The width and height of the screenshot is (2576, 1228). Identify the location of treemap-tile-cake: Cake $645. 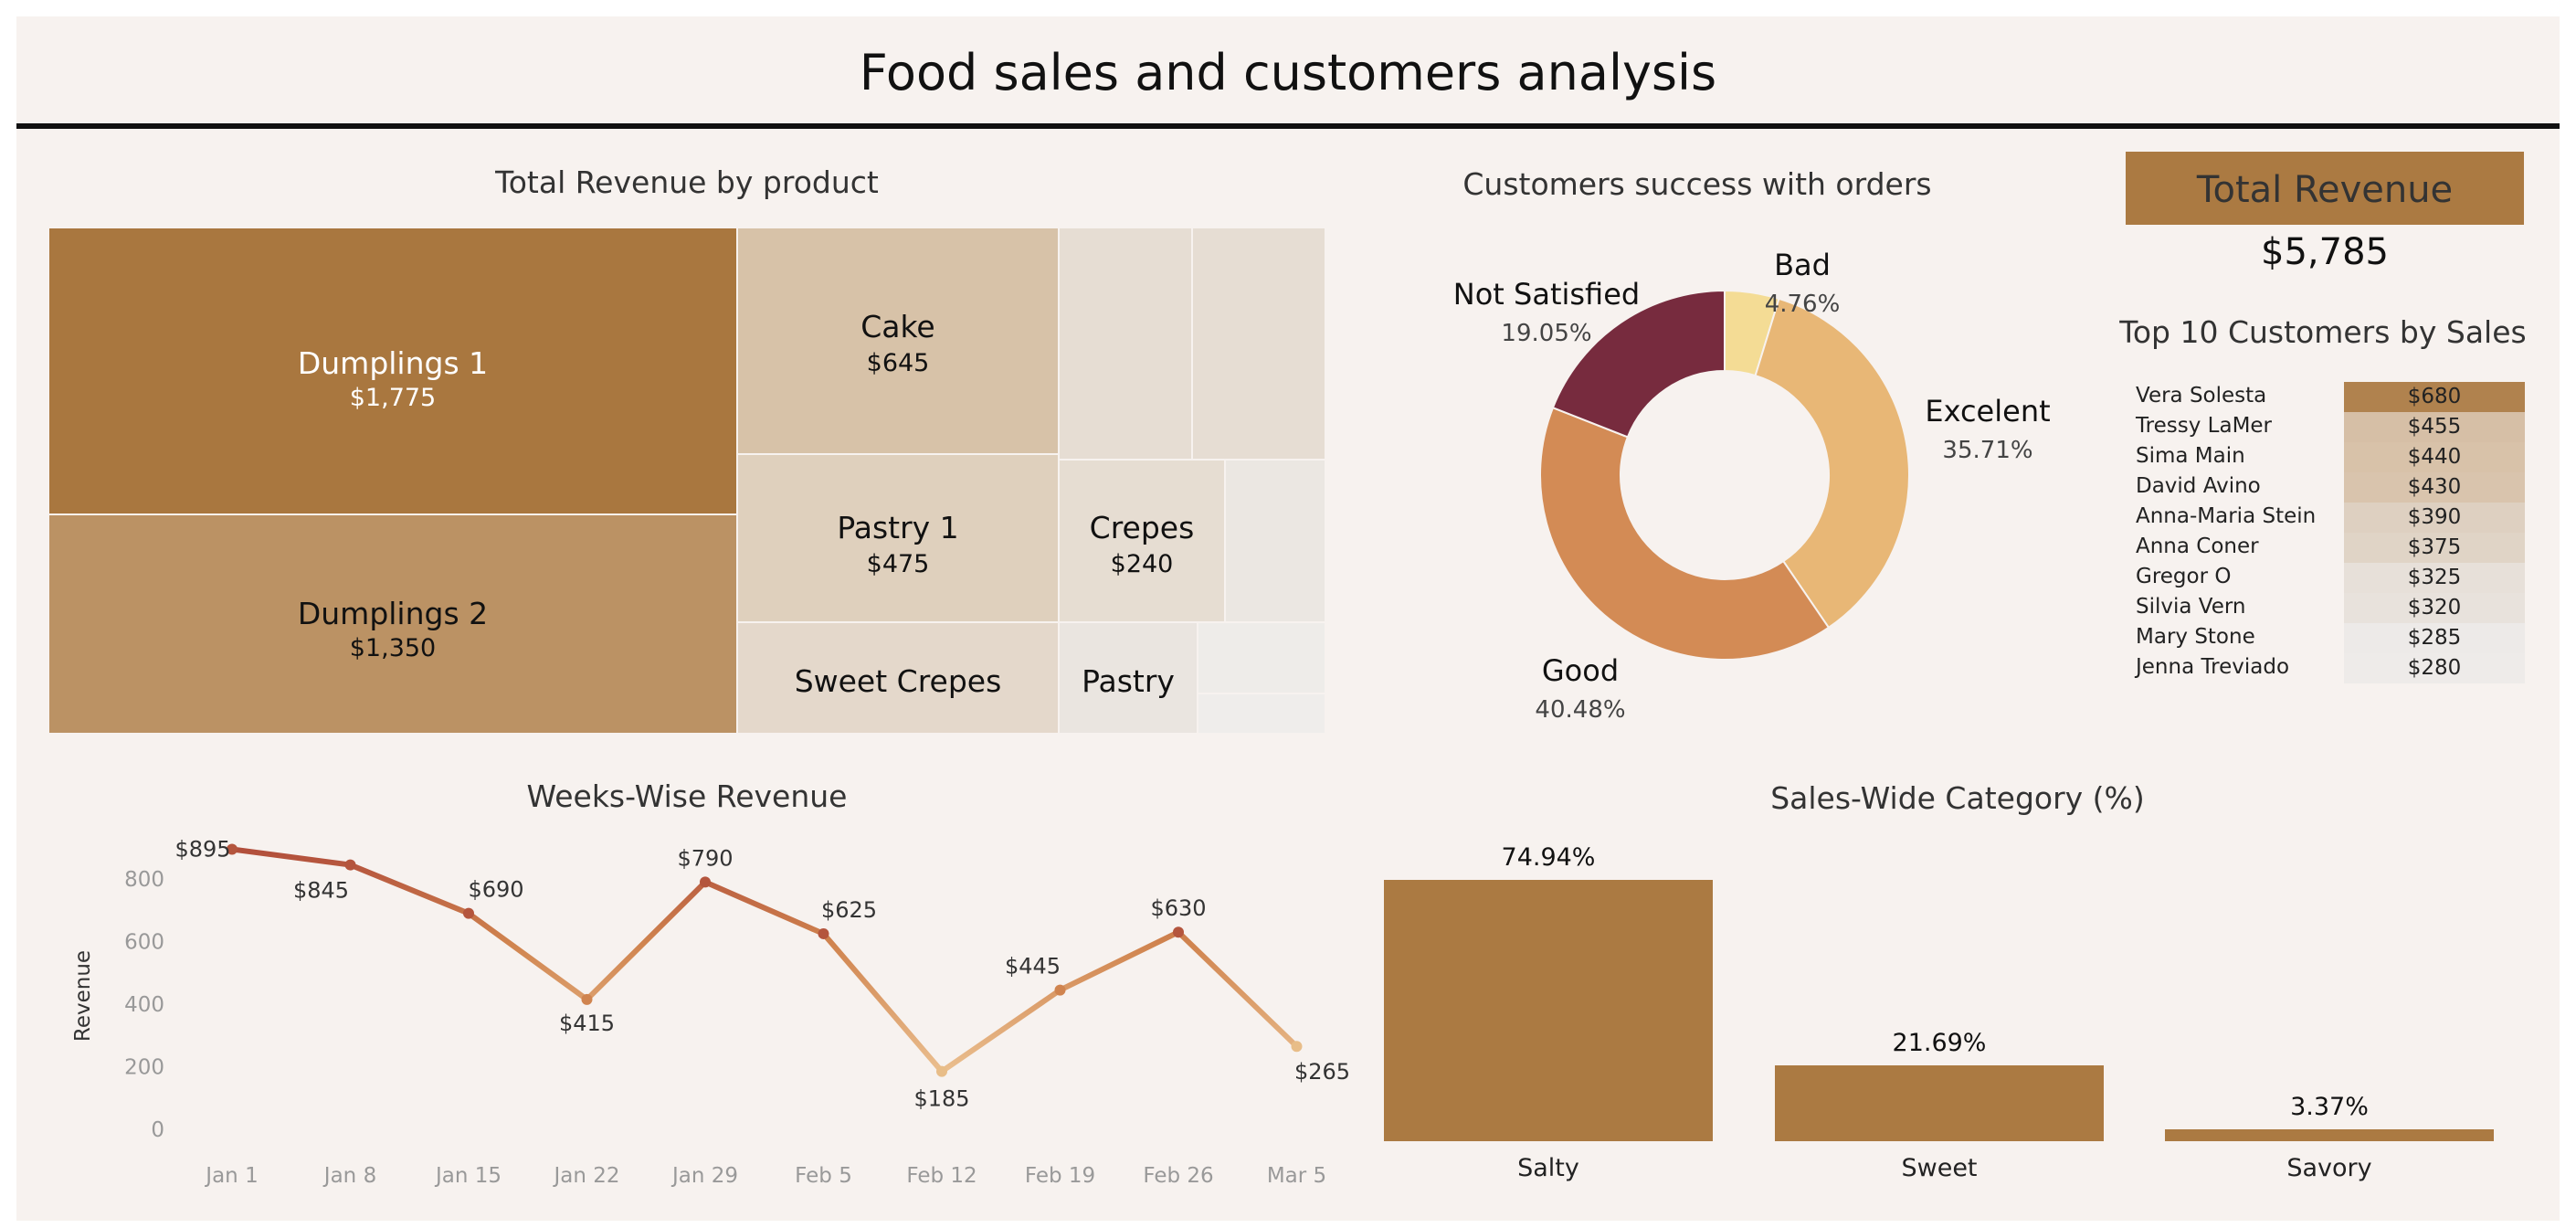
(898, 341).